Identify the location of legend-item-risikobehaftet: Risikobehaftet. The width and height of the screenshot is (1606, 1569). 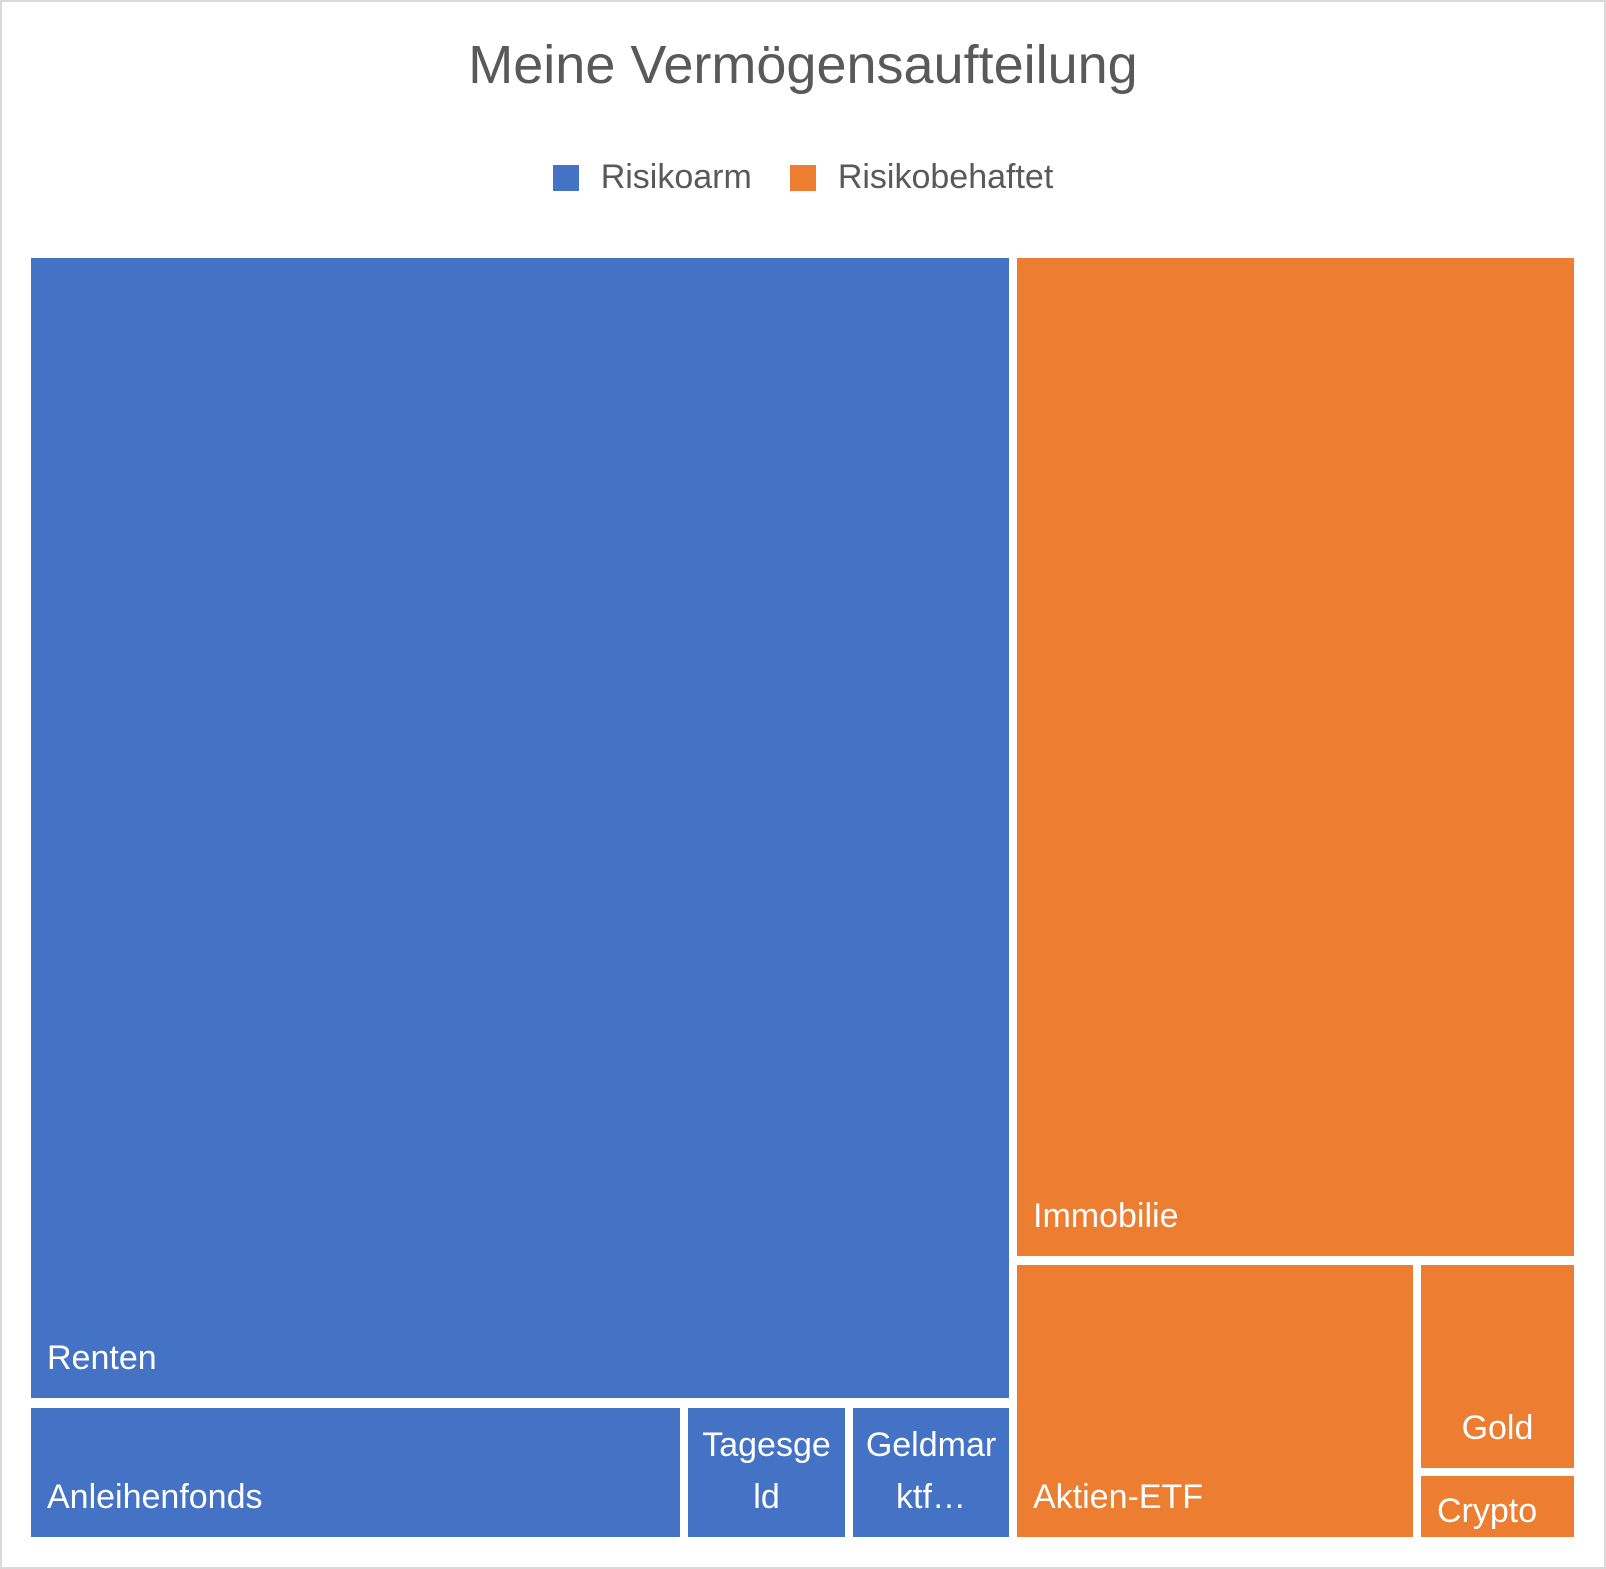
(921, 177).